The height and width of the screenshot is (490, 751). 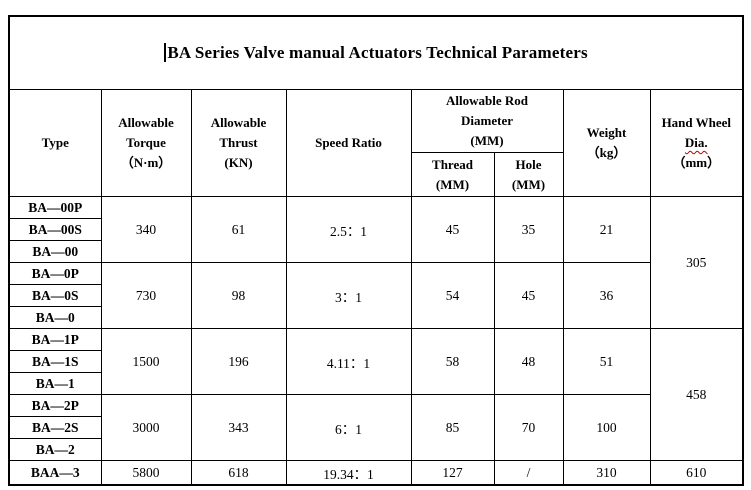 What do you see at coordinates (606, 473) in the screenshot?
I see `weight-value: 310` at bounding box center [606, 473].